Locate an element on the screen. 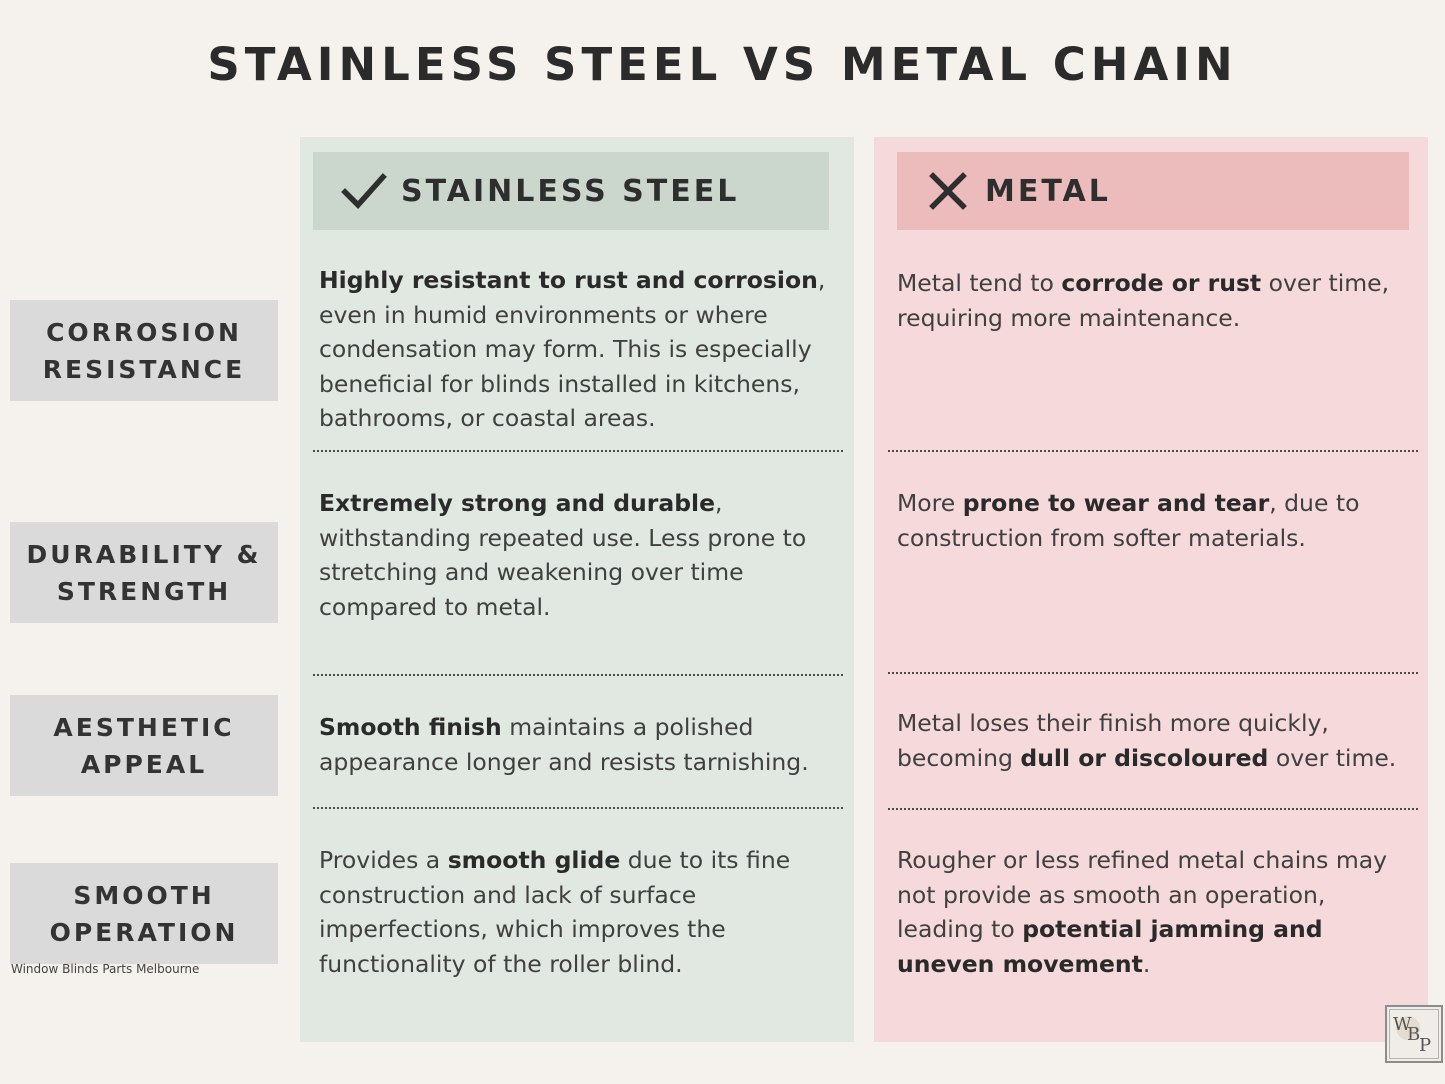  row-label-text: DURABILITY & STRENGTH is located at coordinates (144, 572).